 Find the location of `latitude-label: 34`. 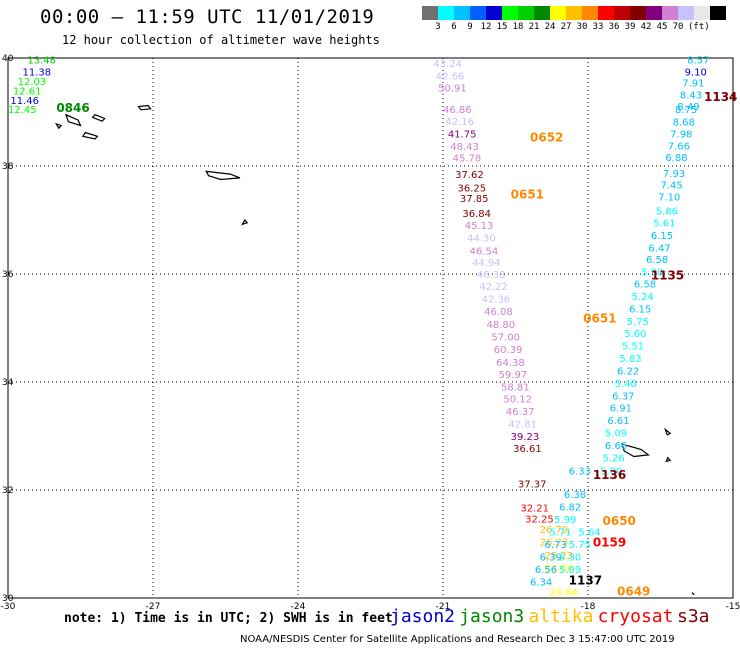

latitude-label: 34 is located at coordinates (8, 383).